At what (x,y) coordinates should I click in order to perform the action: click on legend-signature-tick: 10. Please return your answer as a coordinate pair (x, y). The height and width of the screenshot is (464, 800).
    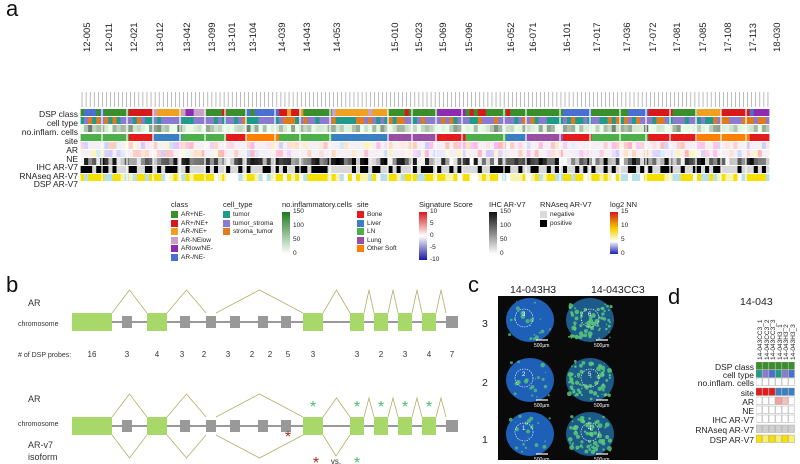
    Looking at the image, I should click on (434, 211).